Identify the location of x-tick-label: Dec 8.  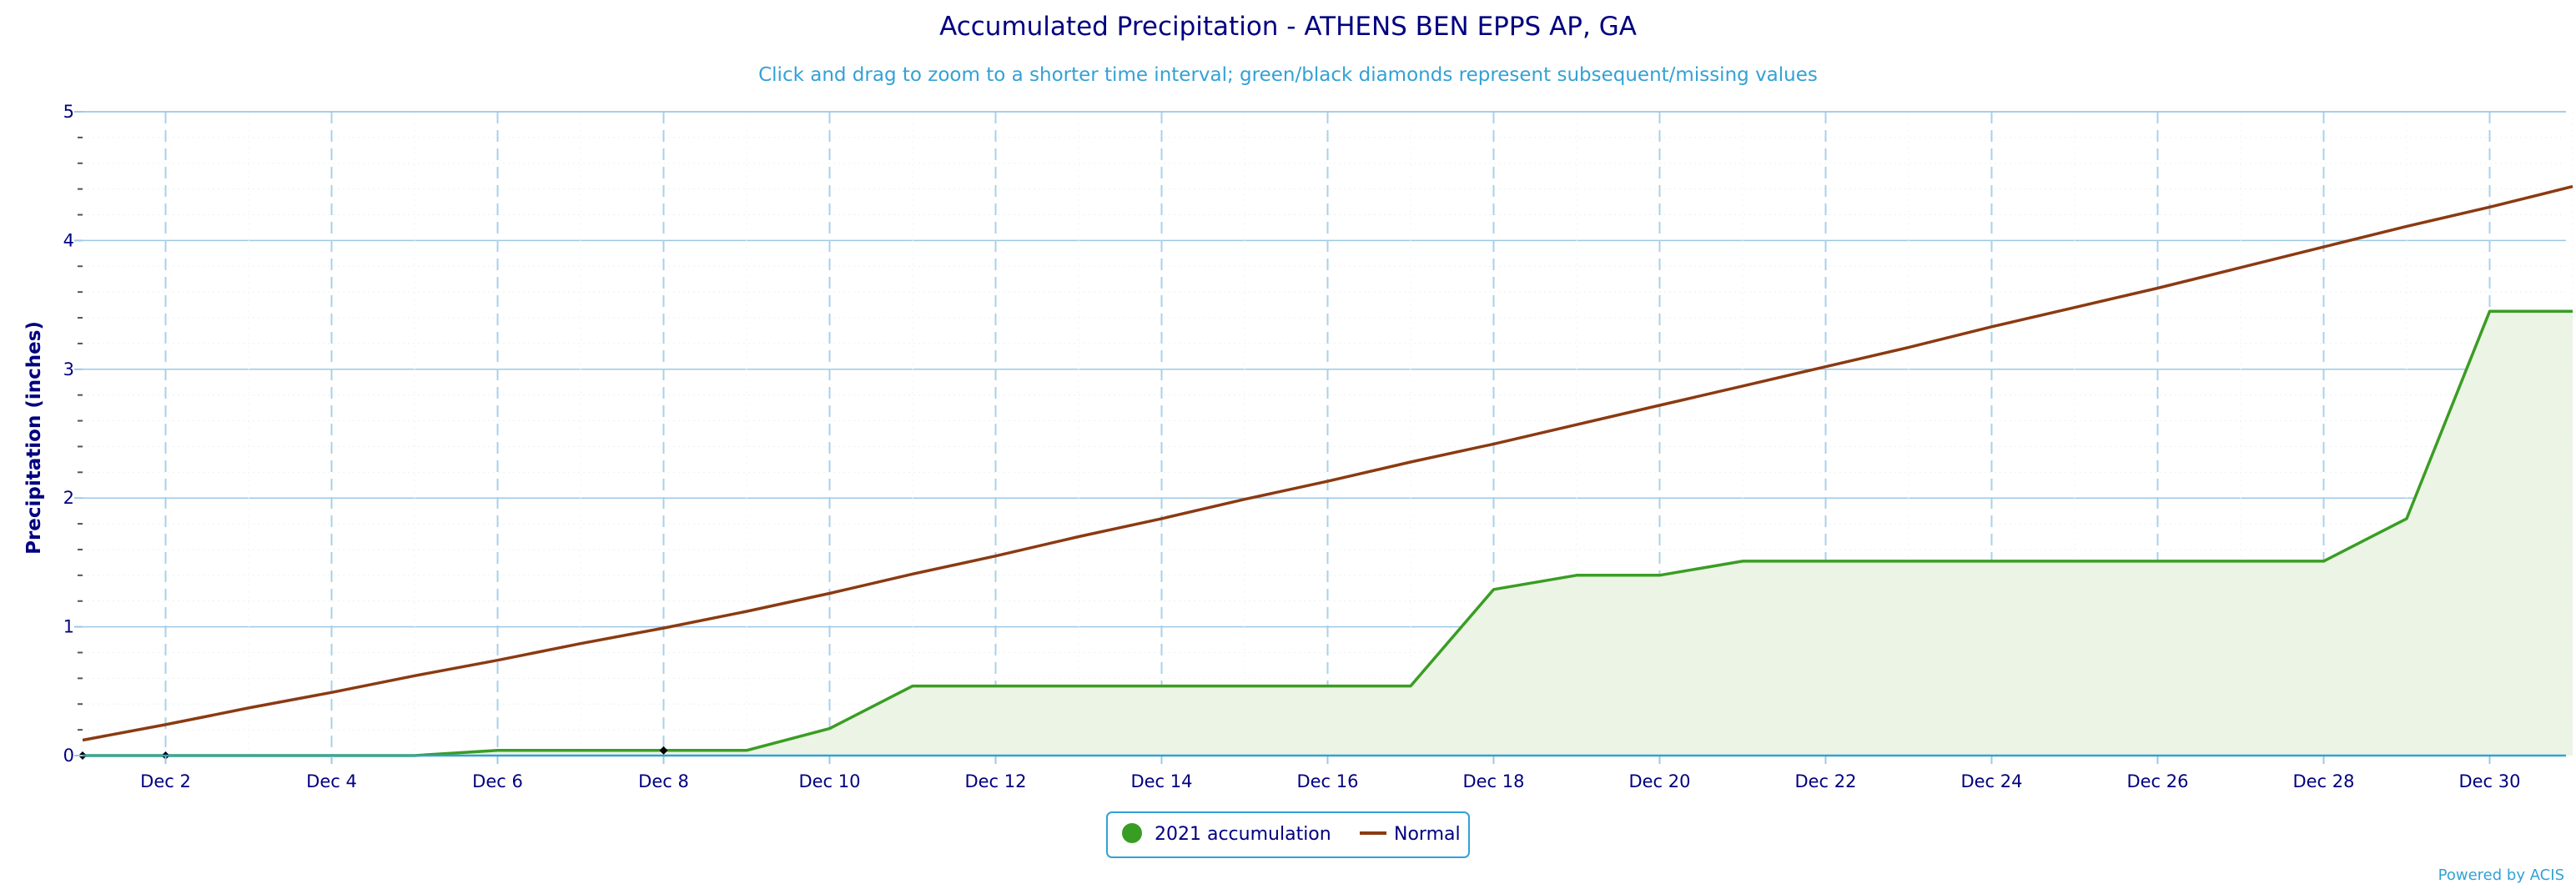
(663, 781).